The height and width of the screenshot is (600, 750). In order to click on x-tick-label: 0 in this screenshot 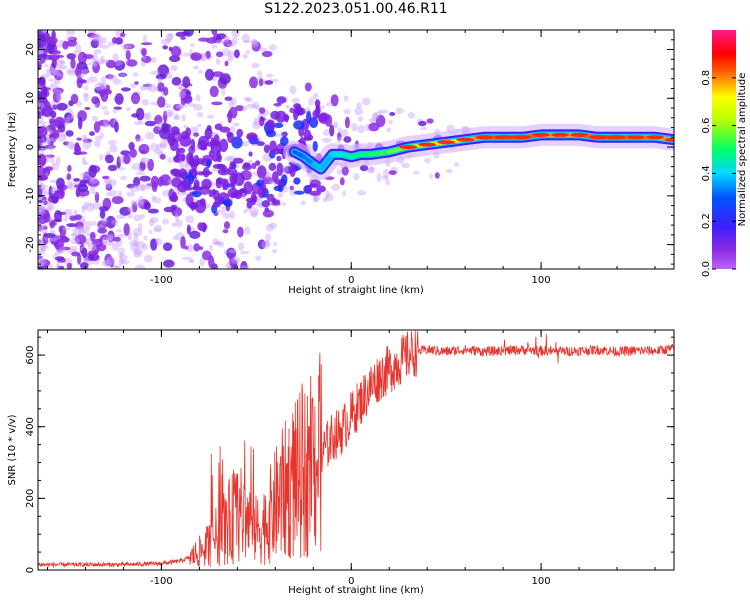, I will do `click(351, 280)`.